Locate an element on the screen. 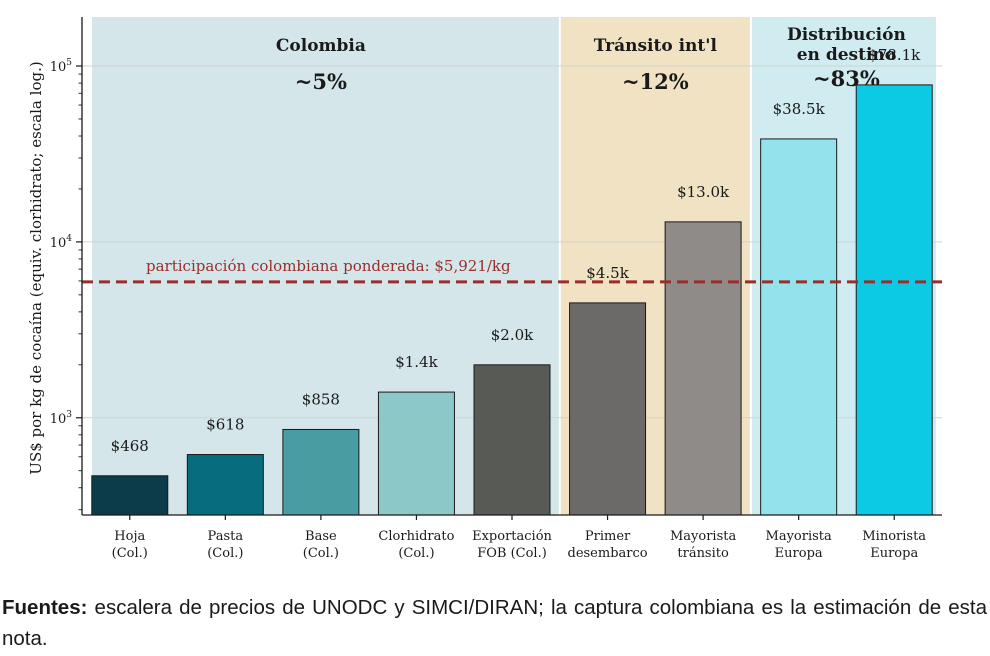 Image resolution: width=990 pixels, height=656 pixels. region-share: ~5% is located at coordinates (321, 81).